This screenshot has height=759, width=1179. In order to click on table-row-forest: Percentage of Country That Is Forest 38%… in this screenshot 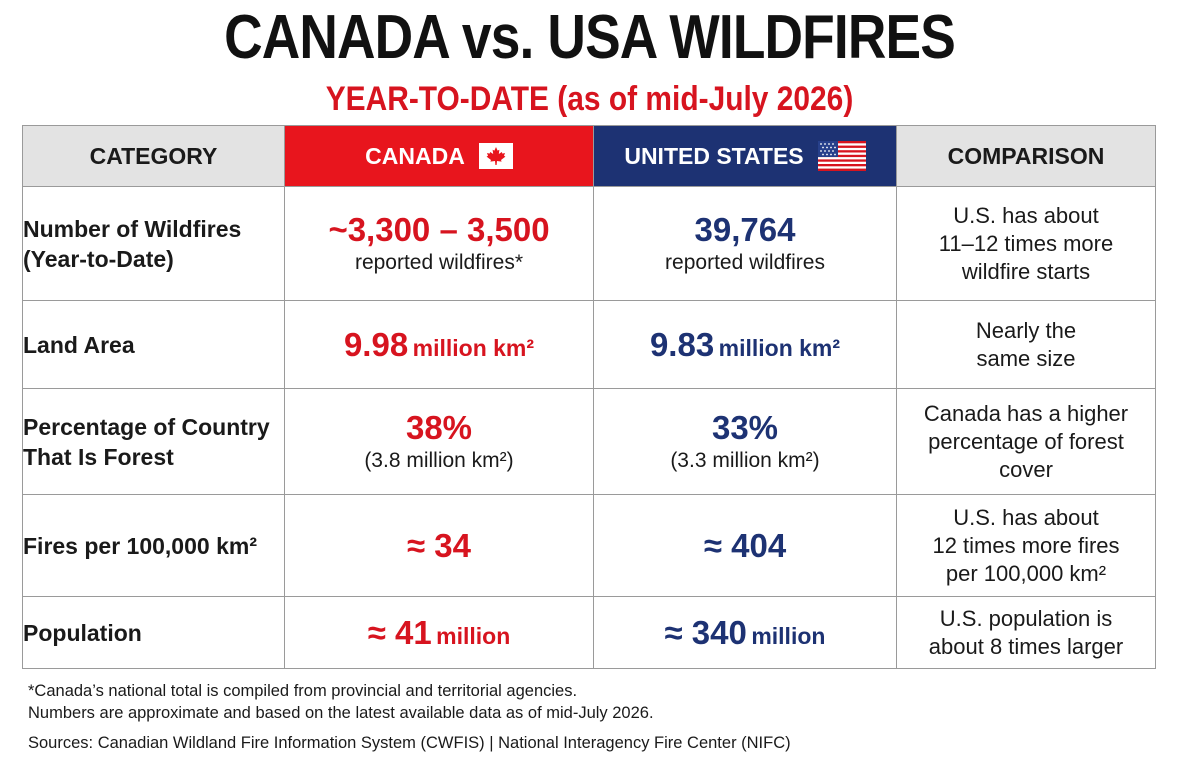, I will do `click(589, 441)`.